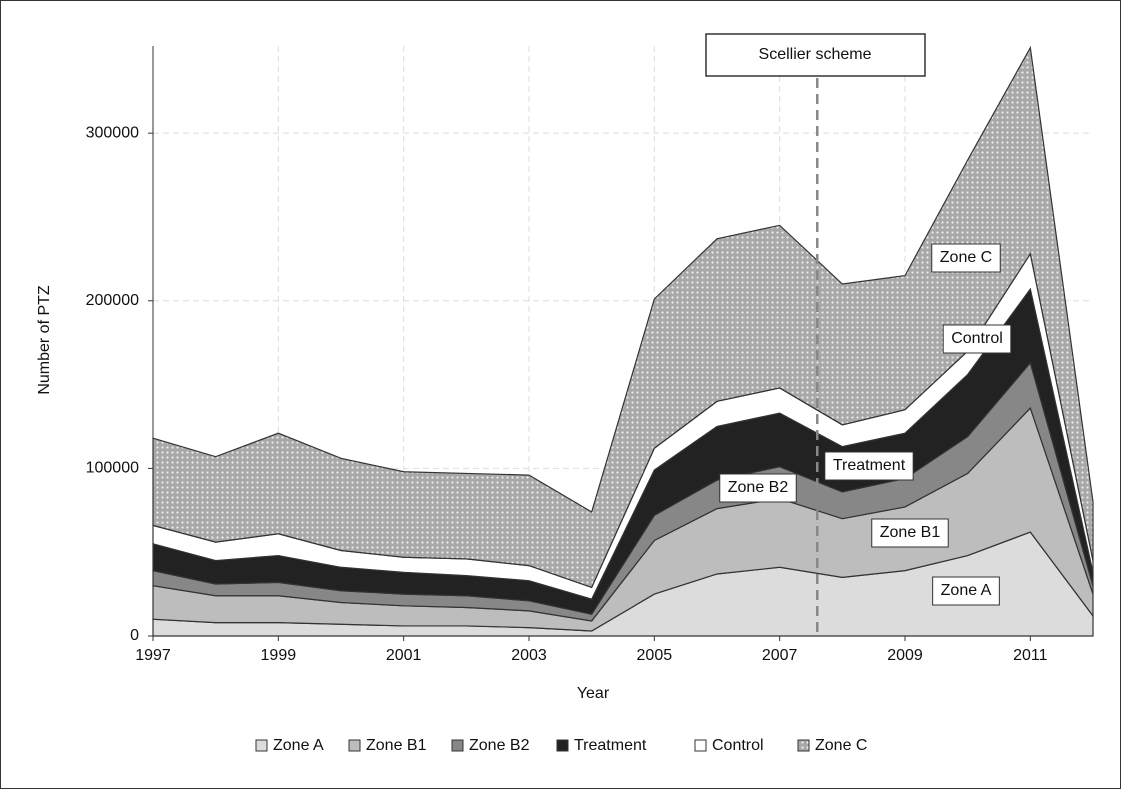 Image resolution: width=1121 pixels, height=789 pixels. I want to click on y-tick-label: 0, so click(134, 635).